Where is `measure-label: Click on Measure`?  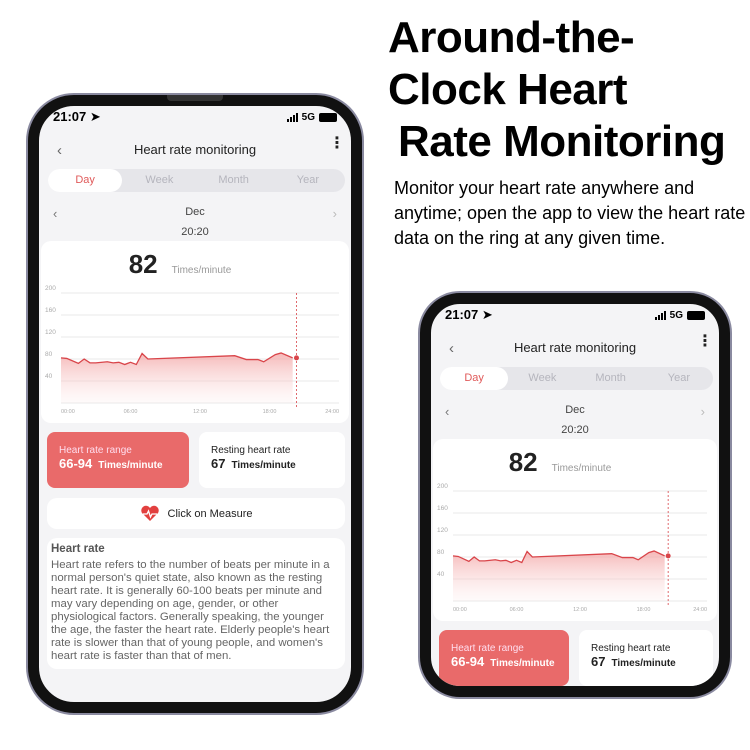
measure-label: Click on Measure is located at coordinates (210, 513).